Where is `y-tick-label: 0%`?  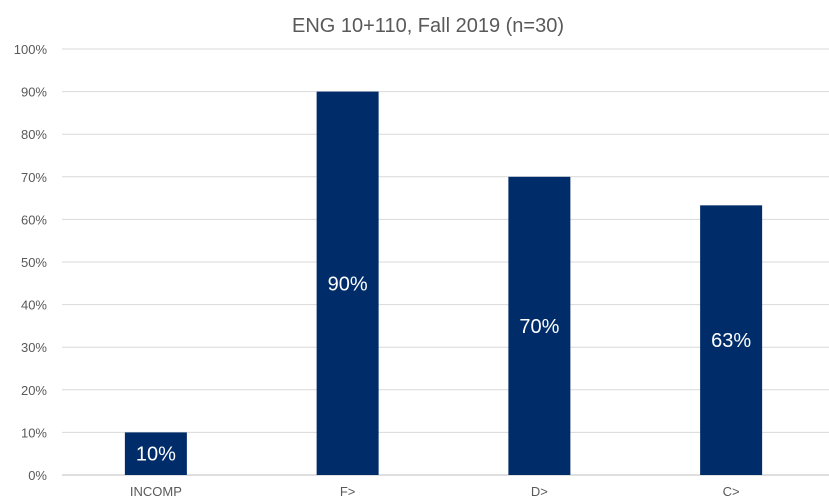
y-tick-label: 0% is located at coordinates (37, 475).